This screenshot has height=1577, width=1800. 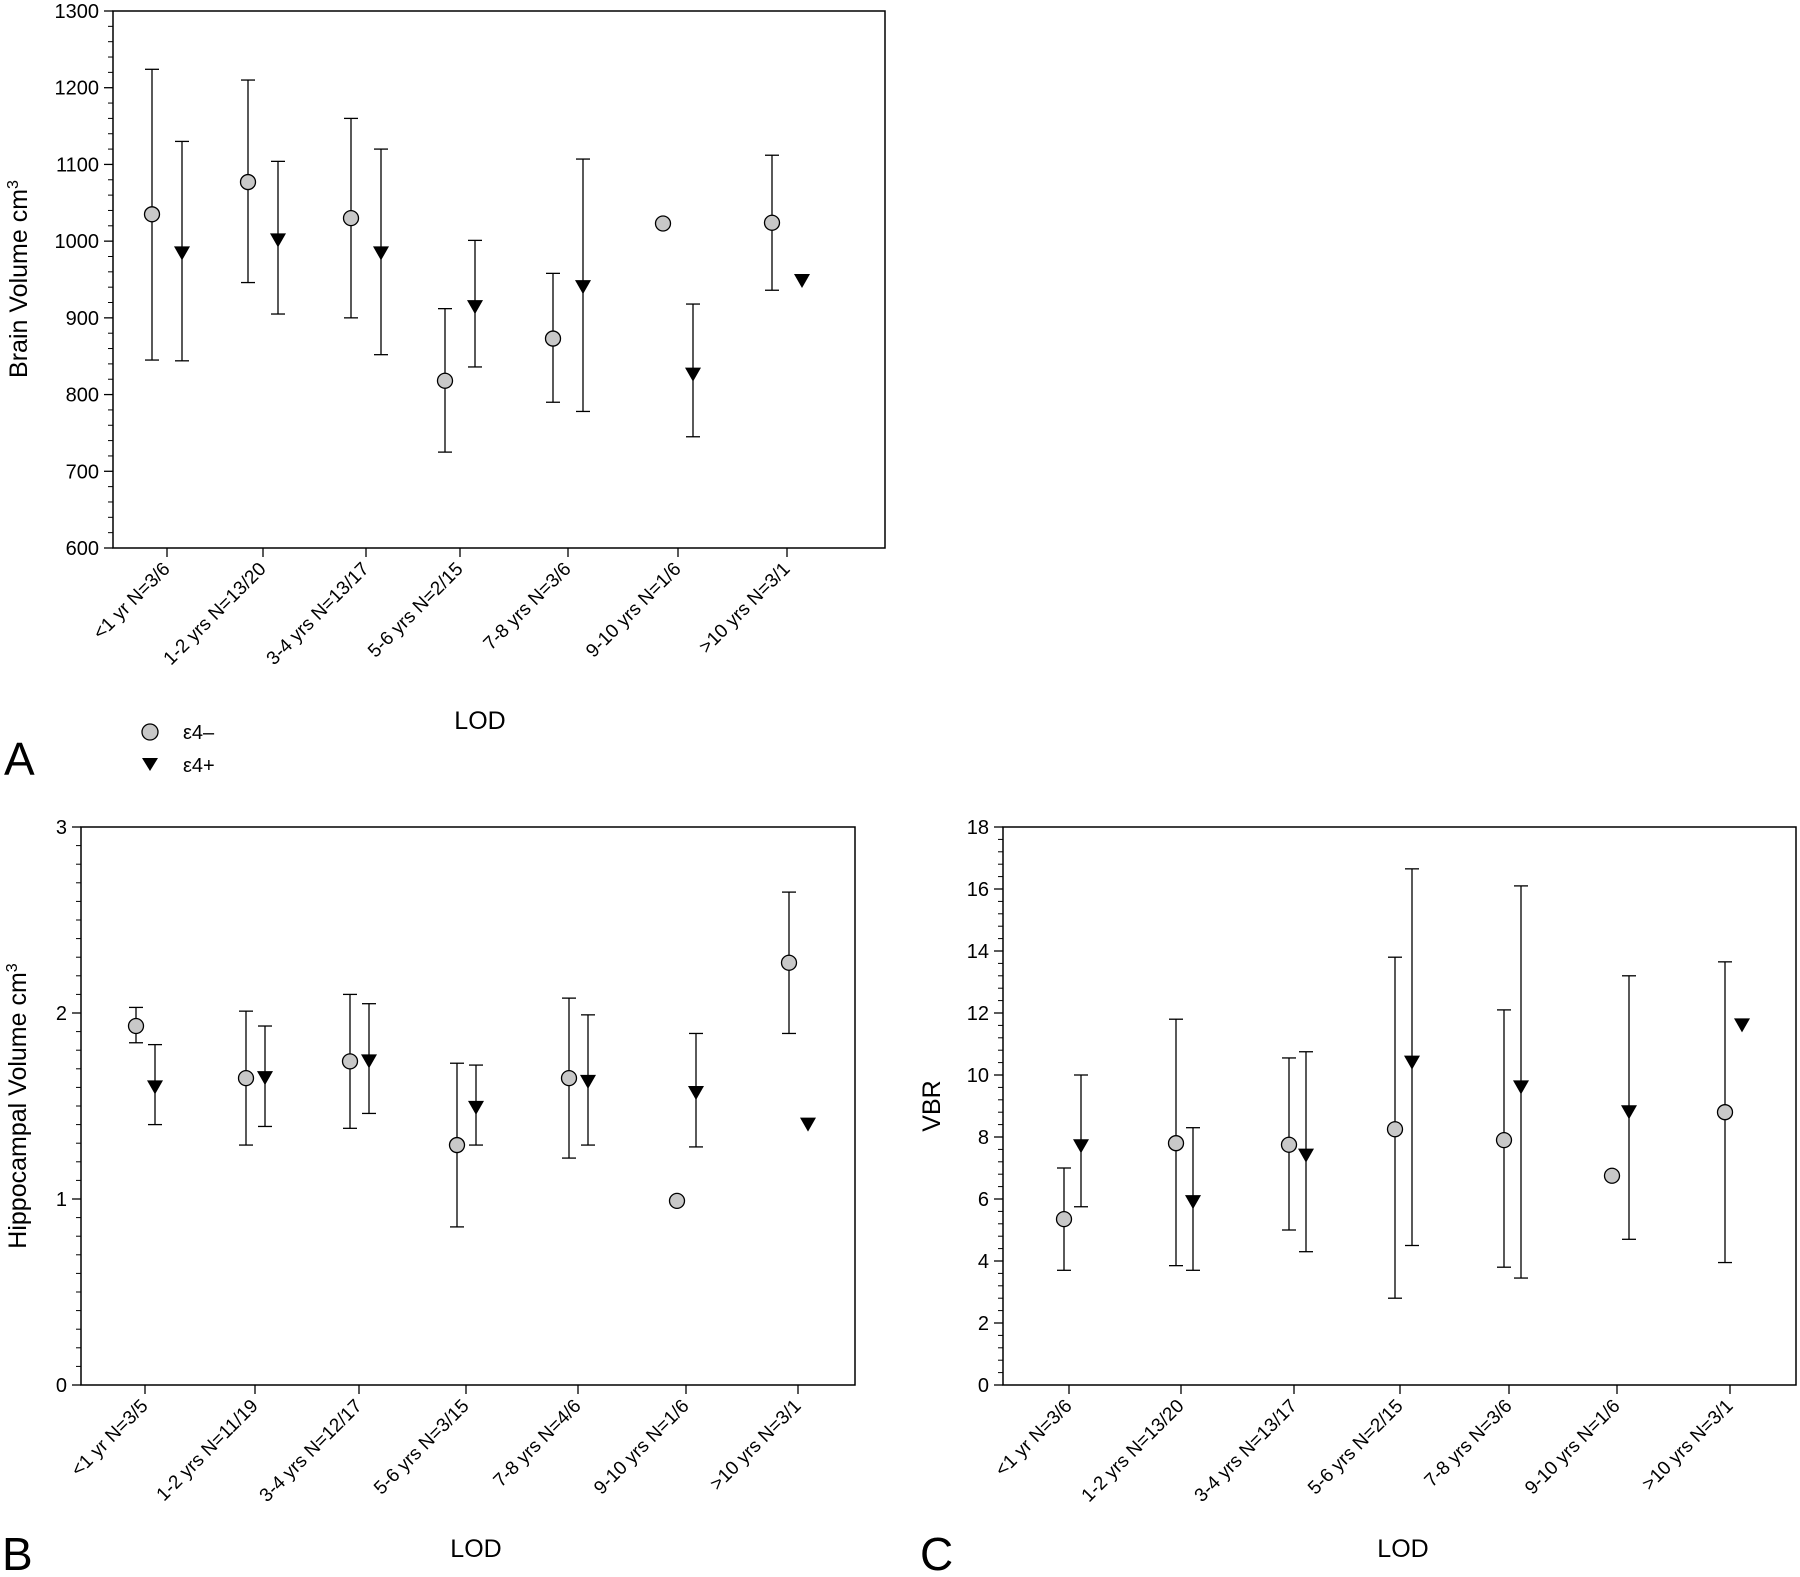 What do you see at coordinates (109, 1438) in the screenshot?
I see `x-category-label: <1 yr N=3/5` at bounding box center [109, 1438].